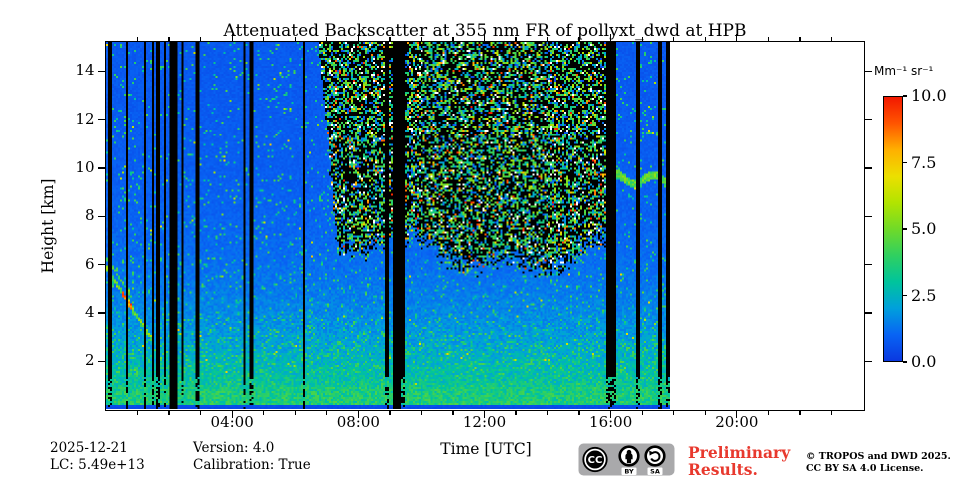 This screenshot has width=960, height=480. Describe the element at coordinates (739, 461) in the screenshot. I see `preliminary-results-note: Preliminary Results.` at that location.